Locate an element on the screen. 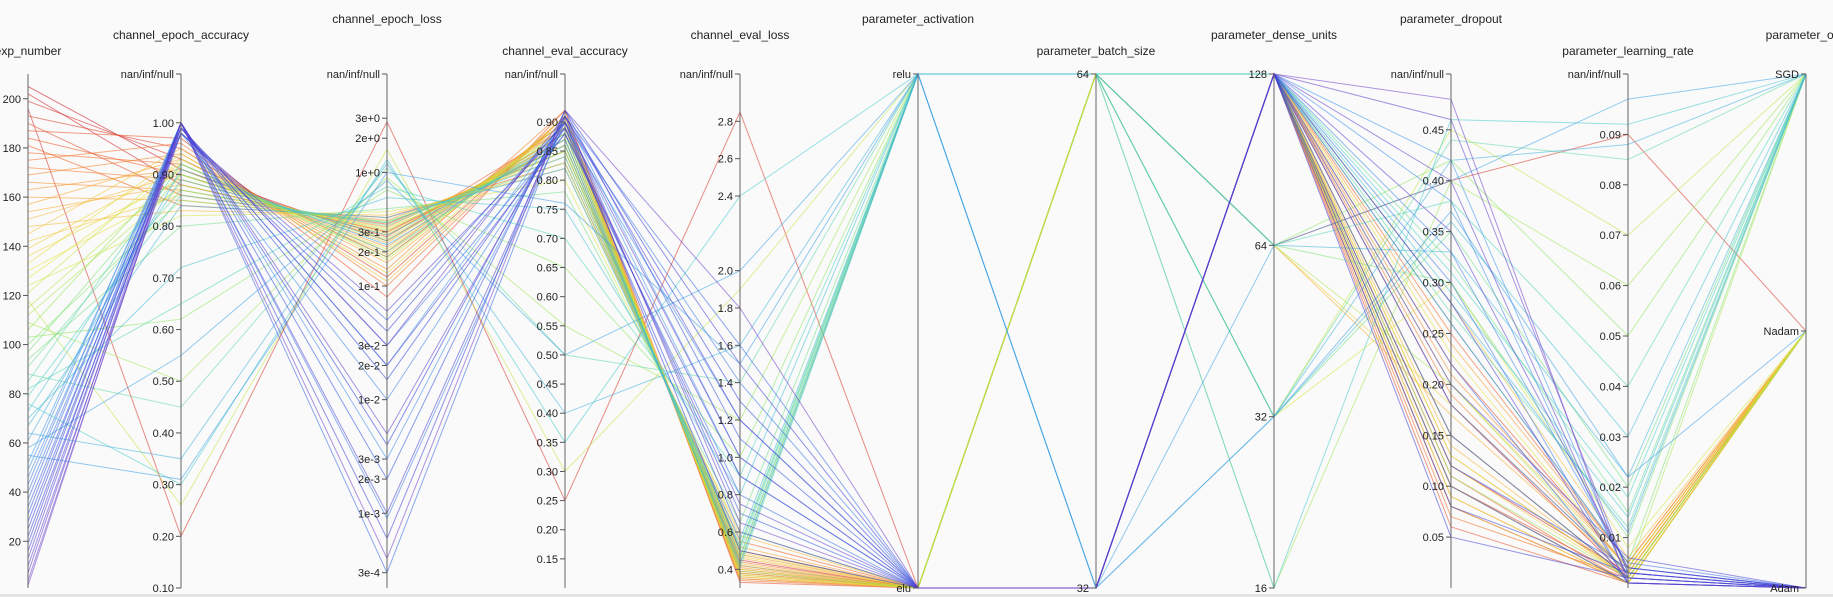 The image size is (1833, 597). axis-title: parameter_batch_size is located at coordinates (1096, 51).